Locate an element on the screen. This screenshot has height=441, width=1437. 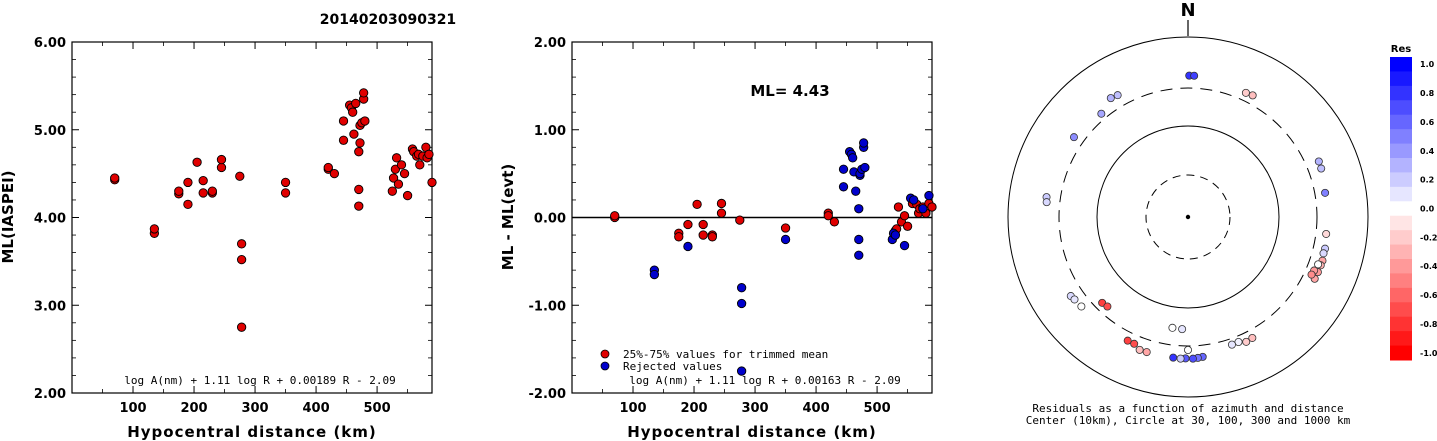
colorbar-tick-label: 1.0 is located at coordinates (1427, 64).